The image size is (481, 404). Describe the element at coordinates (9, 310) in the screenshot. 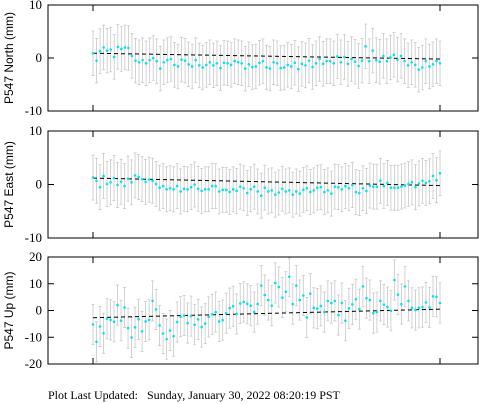

I see `y-axis-label: P547 Up (mm)` at that location.